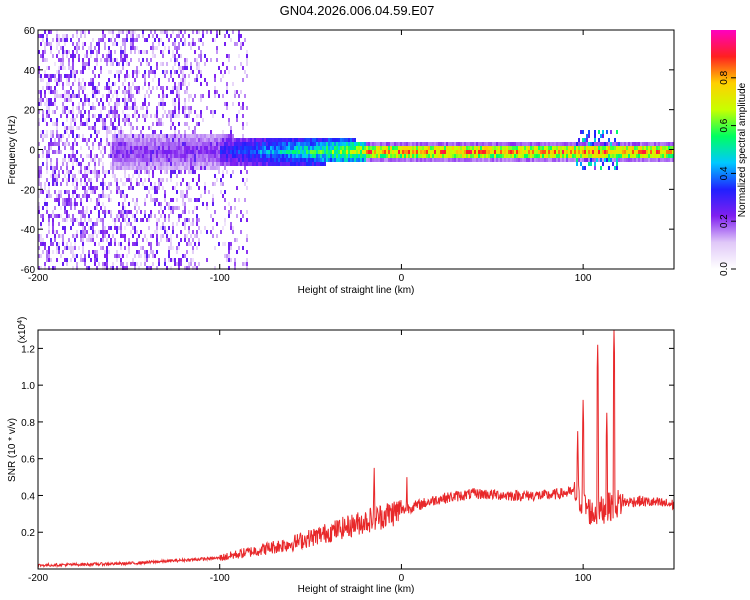  Describe the element at coordinates (356, 290) in the screenshot. I see `spectrogram-xlabel: Height of straight line (km)` at that location.